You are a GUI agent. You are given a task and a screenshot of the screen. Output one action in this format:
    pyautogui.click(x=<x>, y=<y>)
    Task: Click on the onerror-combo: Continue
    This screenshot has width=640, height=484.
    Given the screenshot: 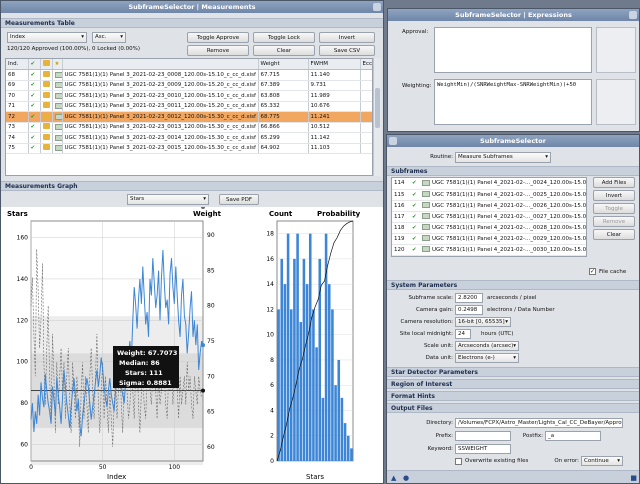 What is the action you would take?
    pyautogui.click(x=602, y=461)
    